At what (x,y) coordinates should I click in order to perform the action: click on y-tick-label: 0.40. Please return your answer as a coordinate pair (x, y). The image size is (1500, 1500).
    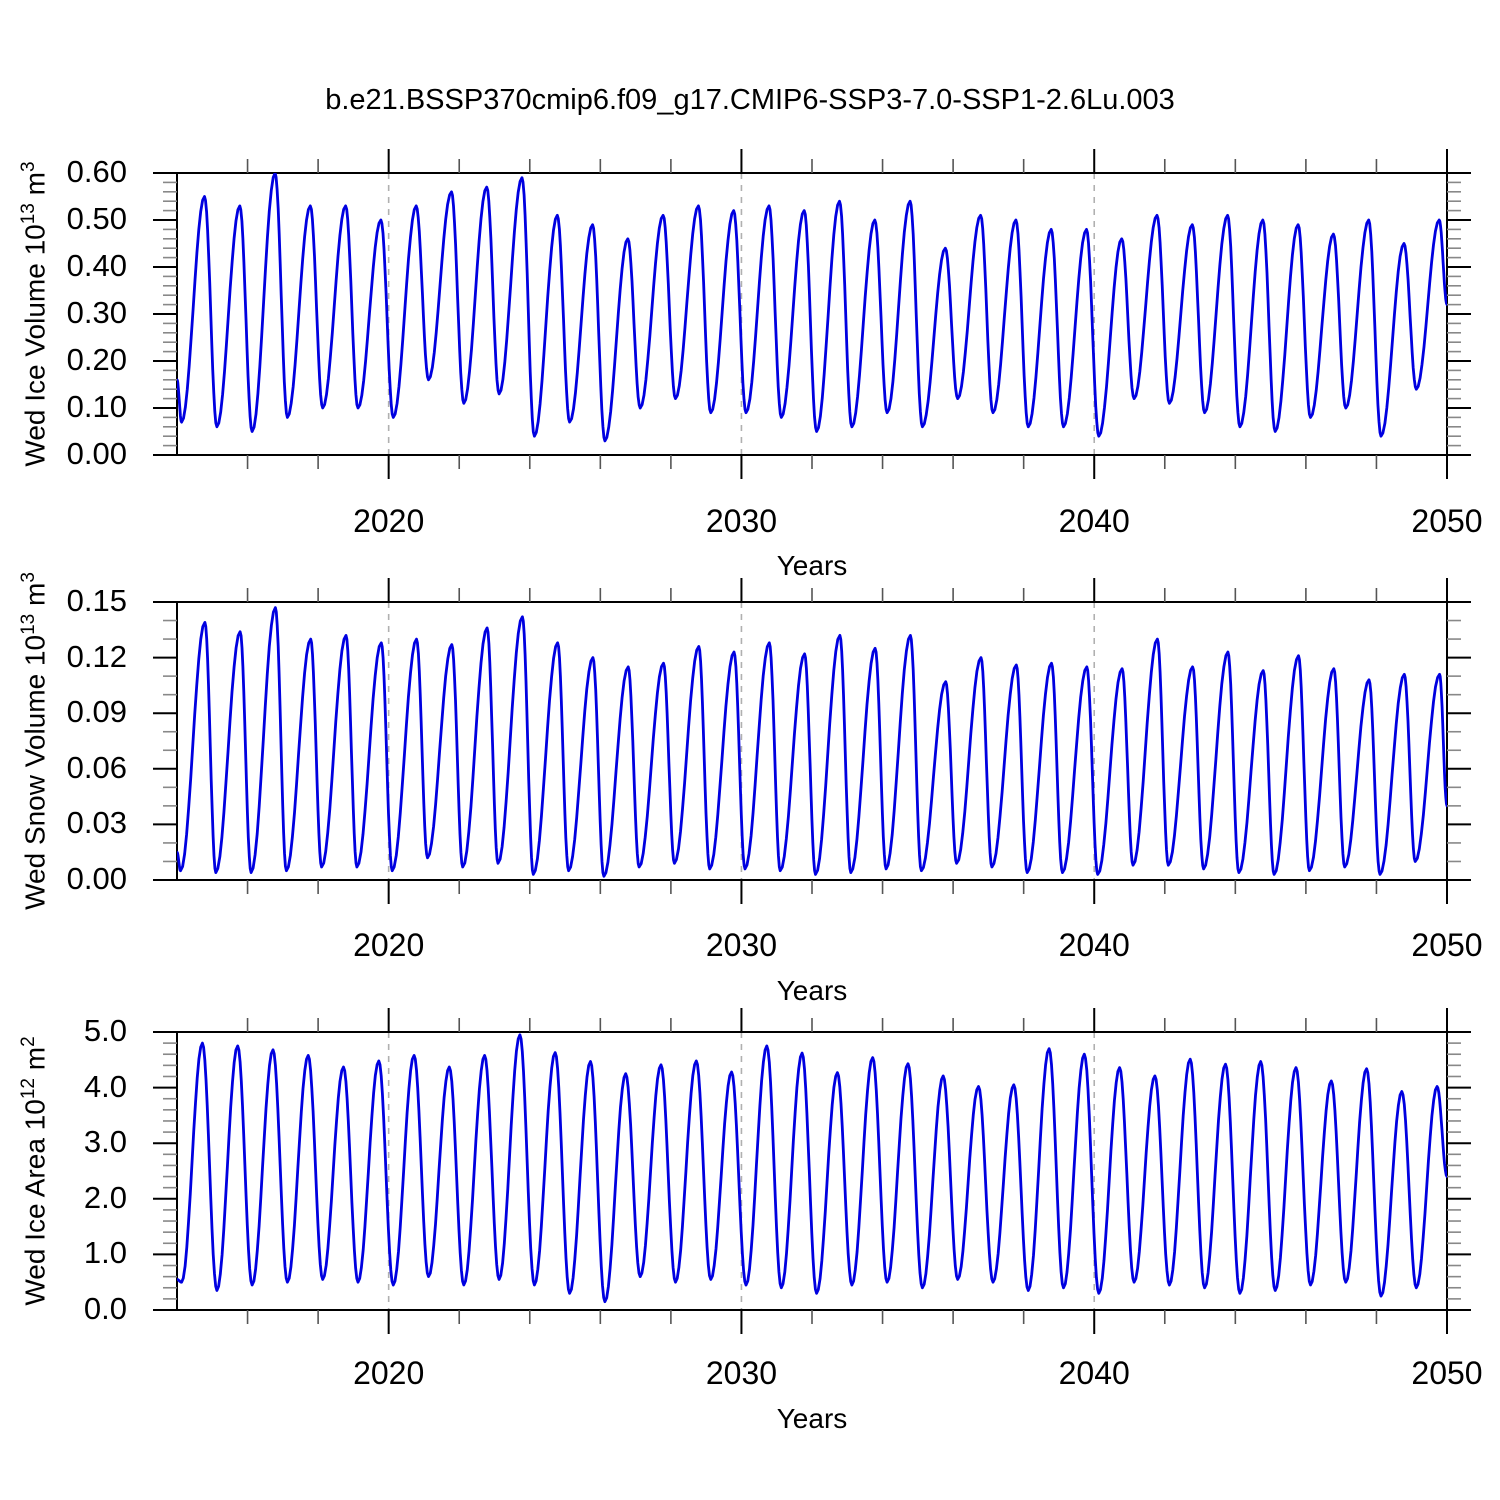
    Looking at the image, I should click on (96, 265).